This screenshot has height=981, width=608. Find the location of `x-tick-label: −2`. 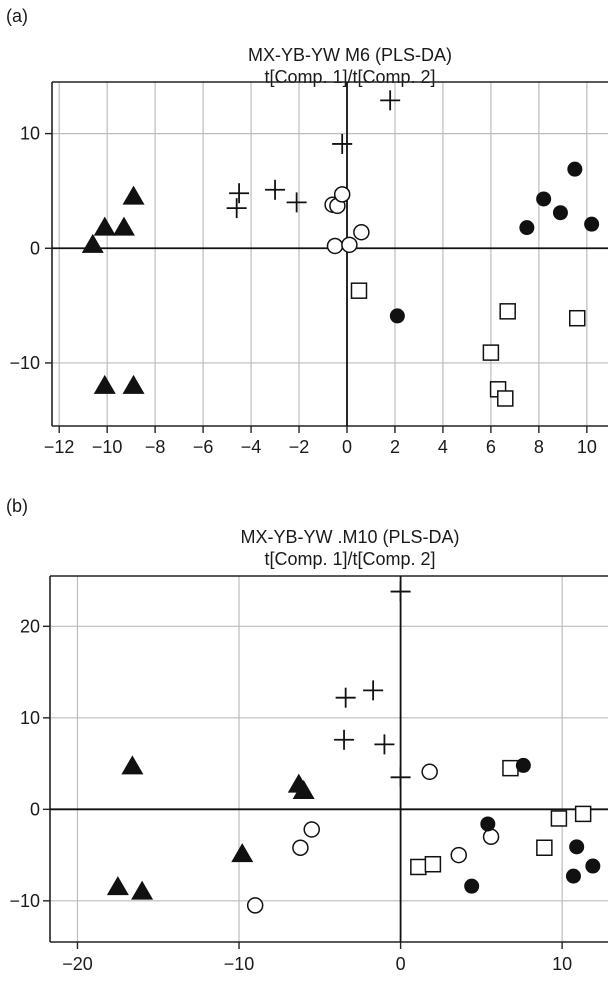

x-tick-label: −2 is located at coordinates (299, 447).